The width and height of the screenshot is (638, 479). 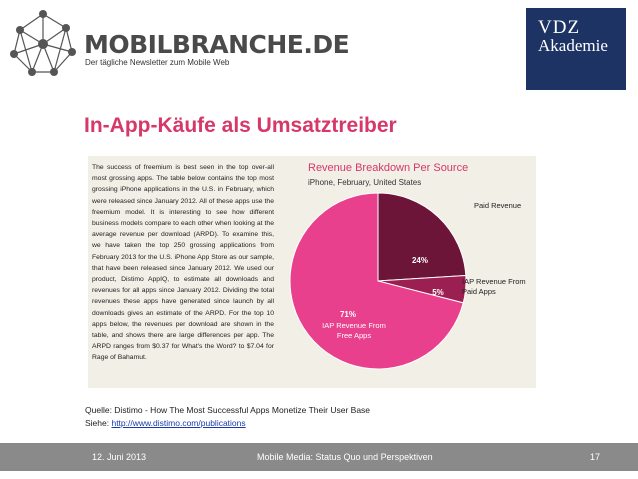 What do you see at coordinates (365, 182) in the screenshot?
I see `chart-subtitle: iPhone, February, United States` at bounding box center [365, 182].